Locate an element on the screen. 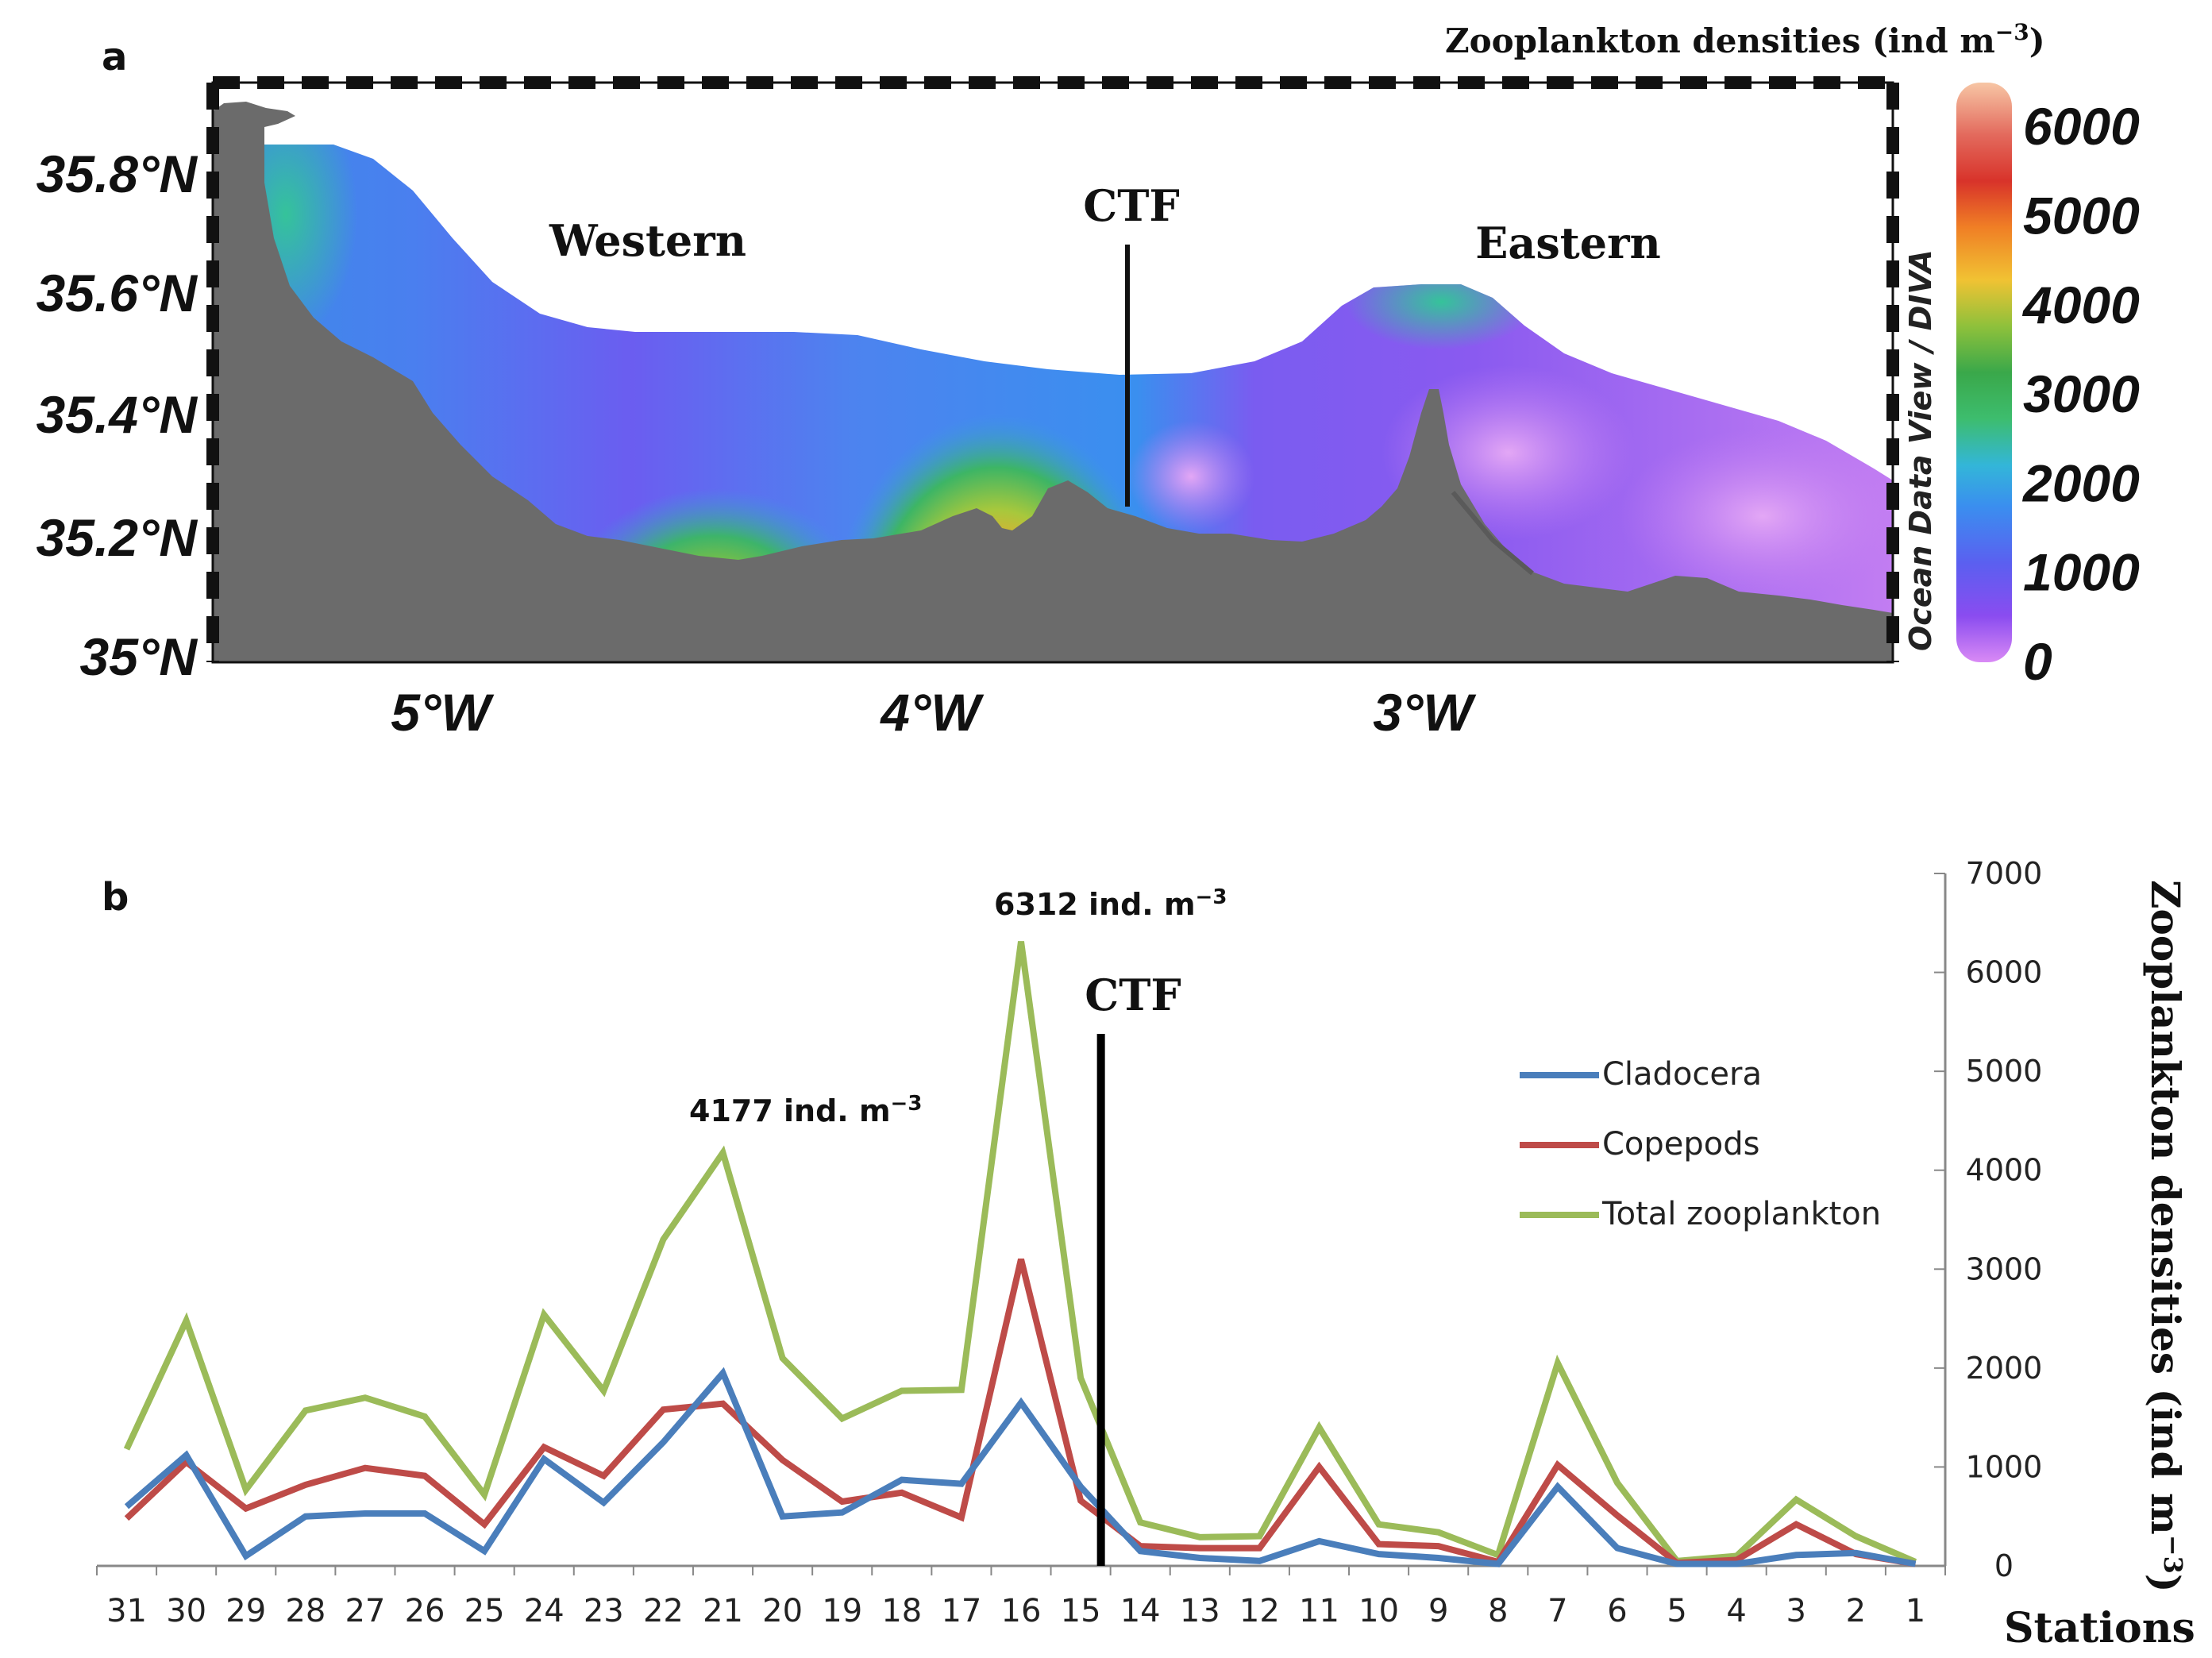 The image size is (2212, 1658). x-tick-label-30: 30 is located at coordinates (186, 1611).